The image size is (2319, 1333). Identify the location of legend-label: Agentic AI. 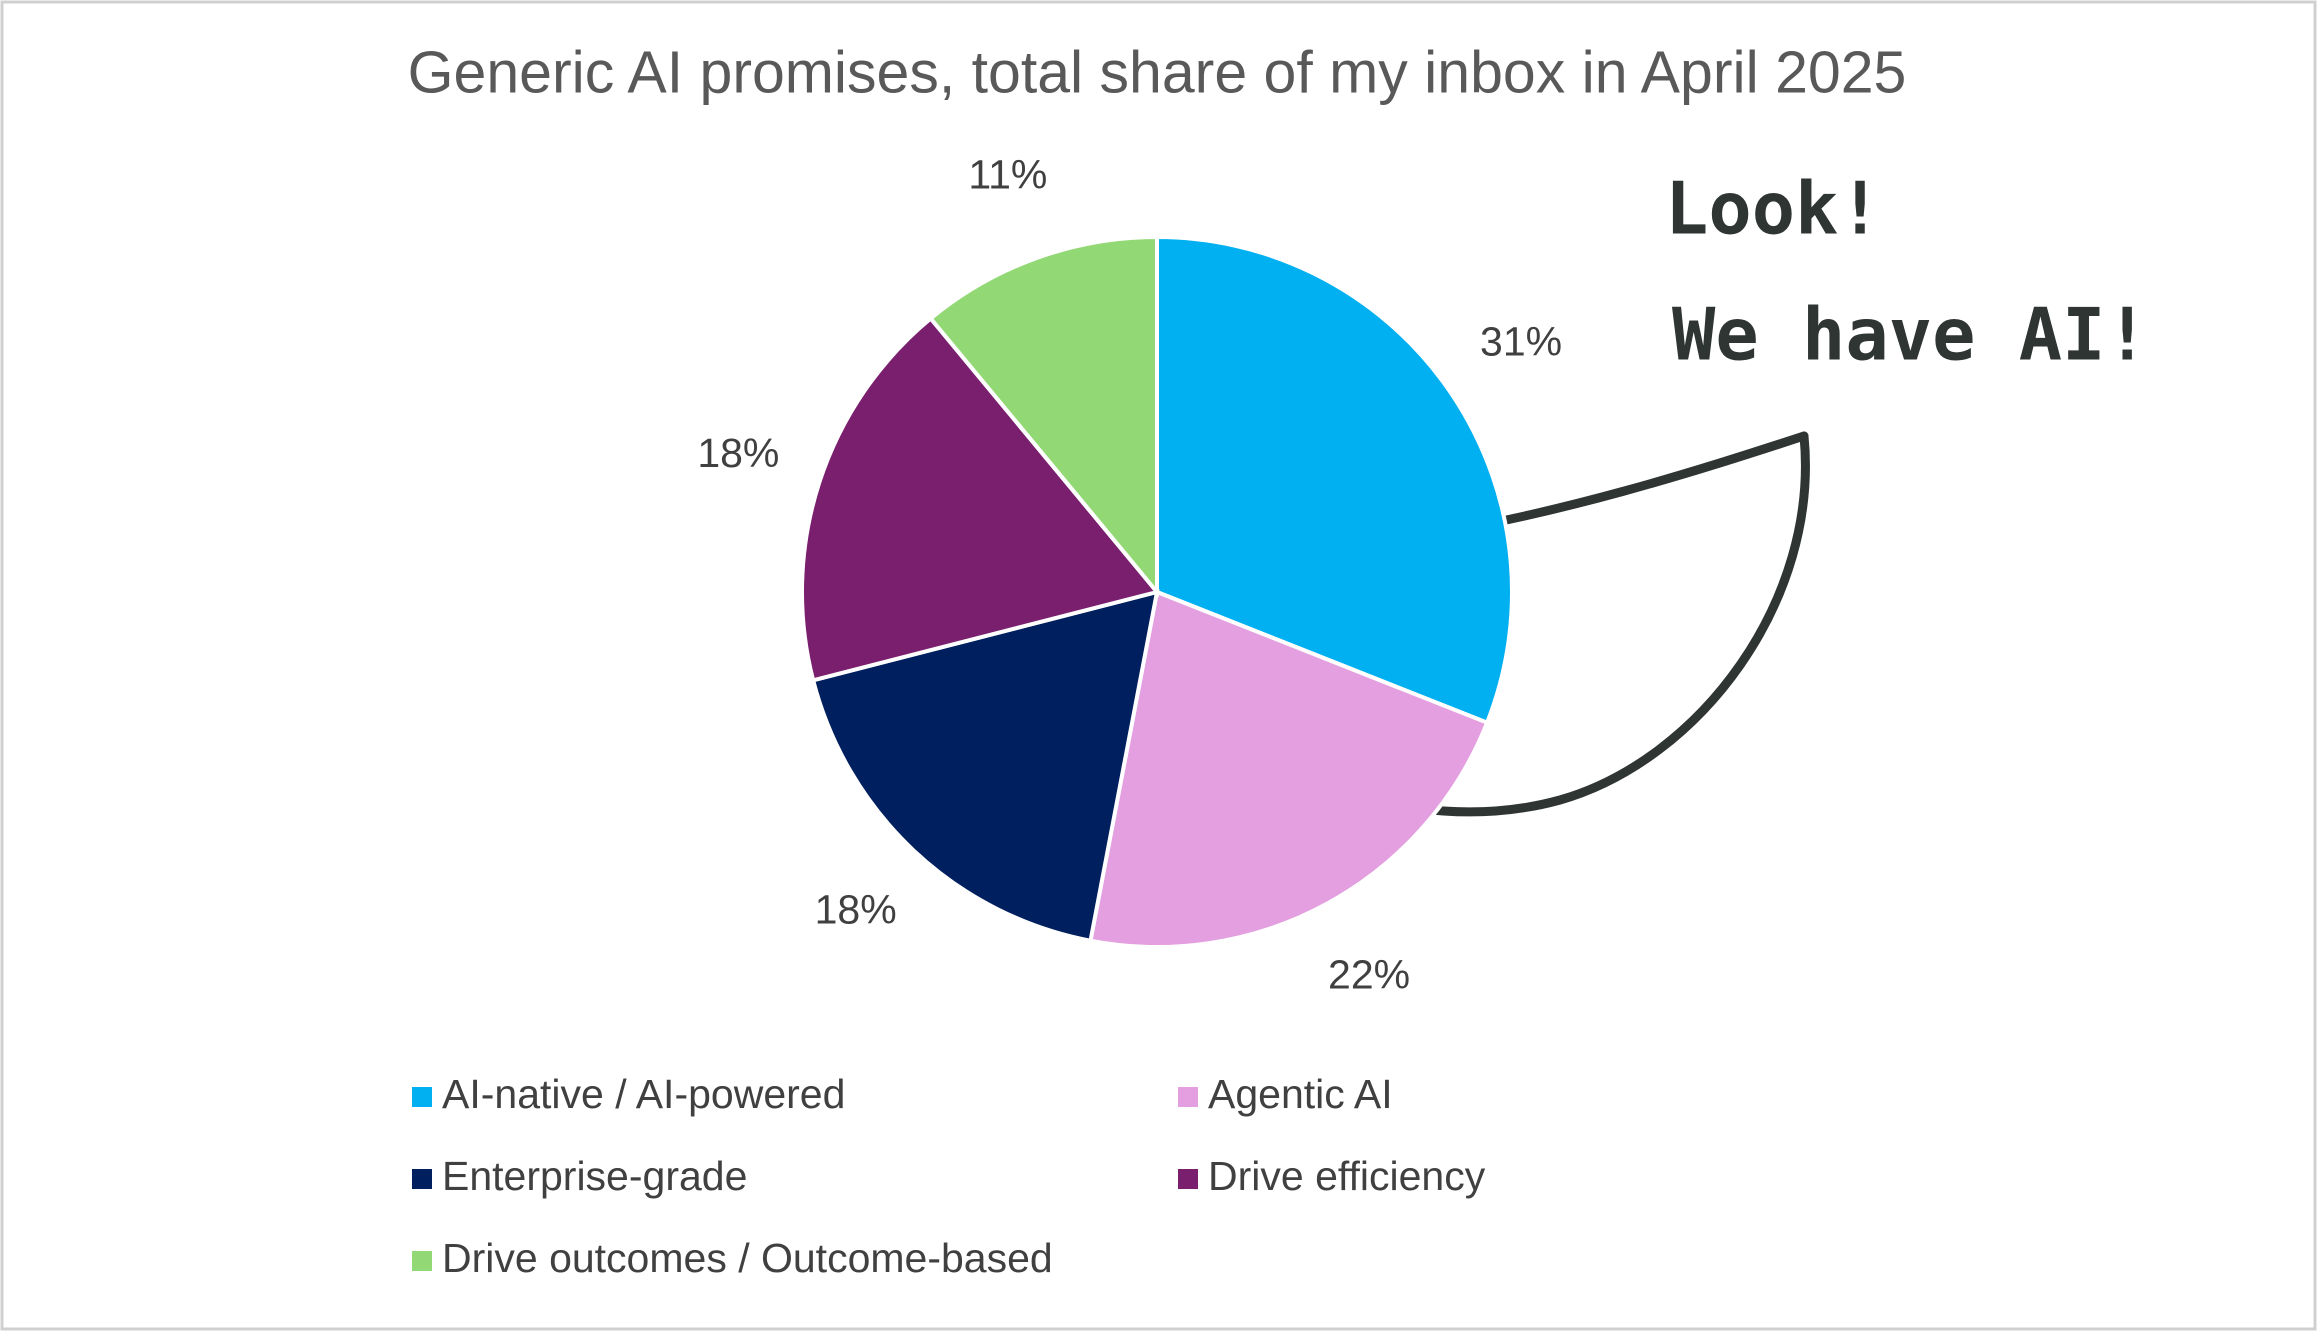
(1300, 1094).